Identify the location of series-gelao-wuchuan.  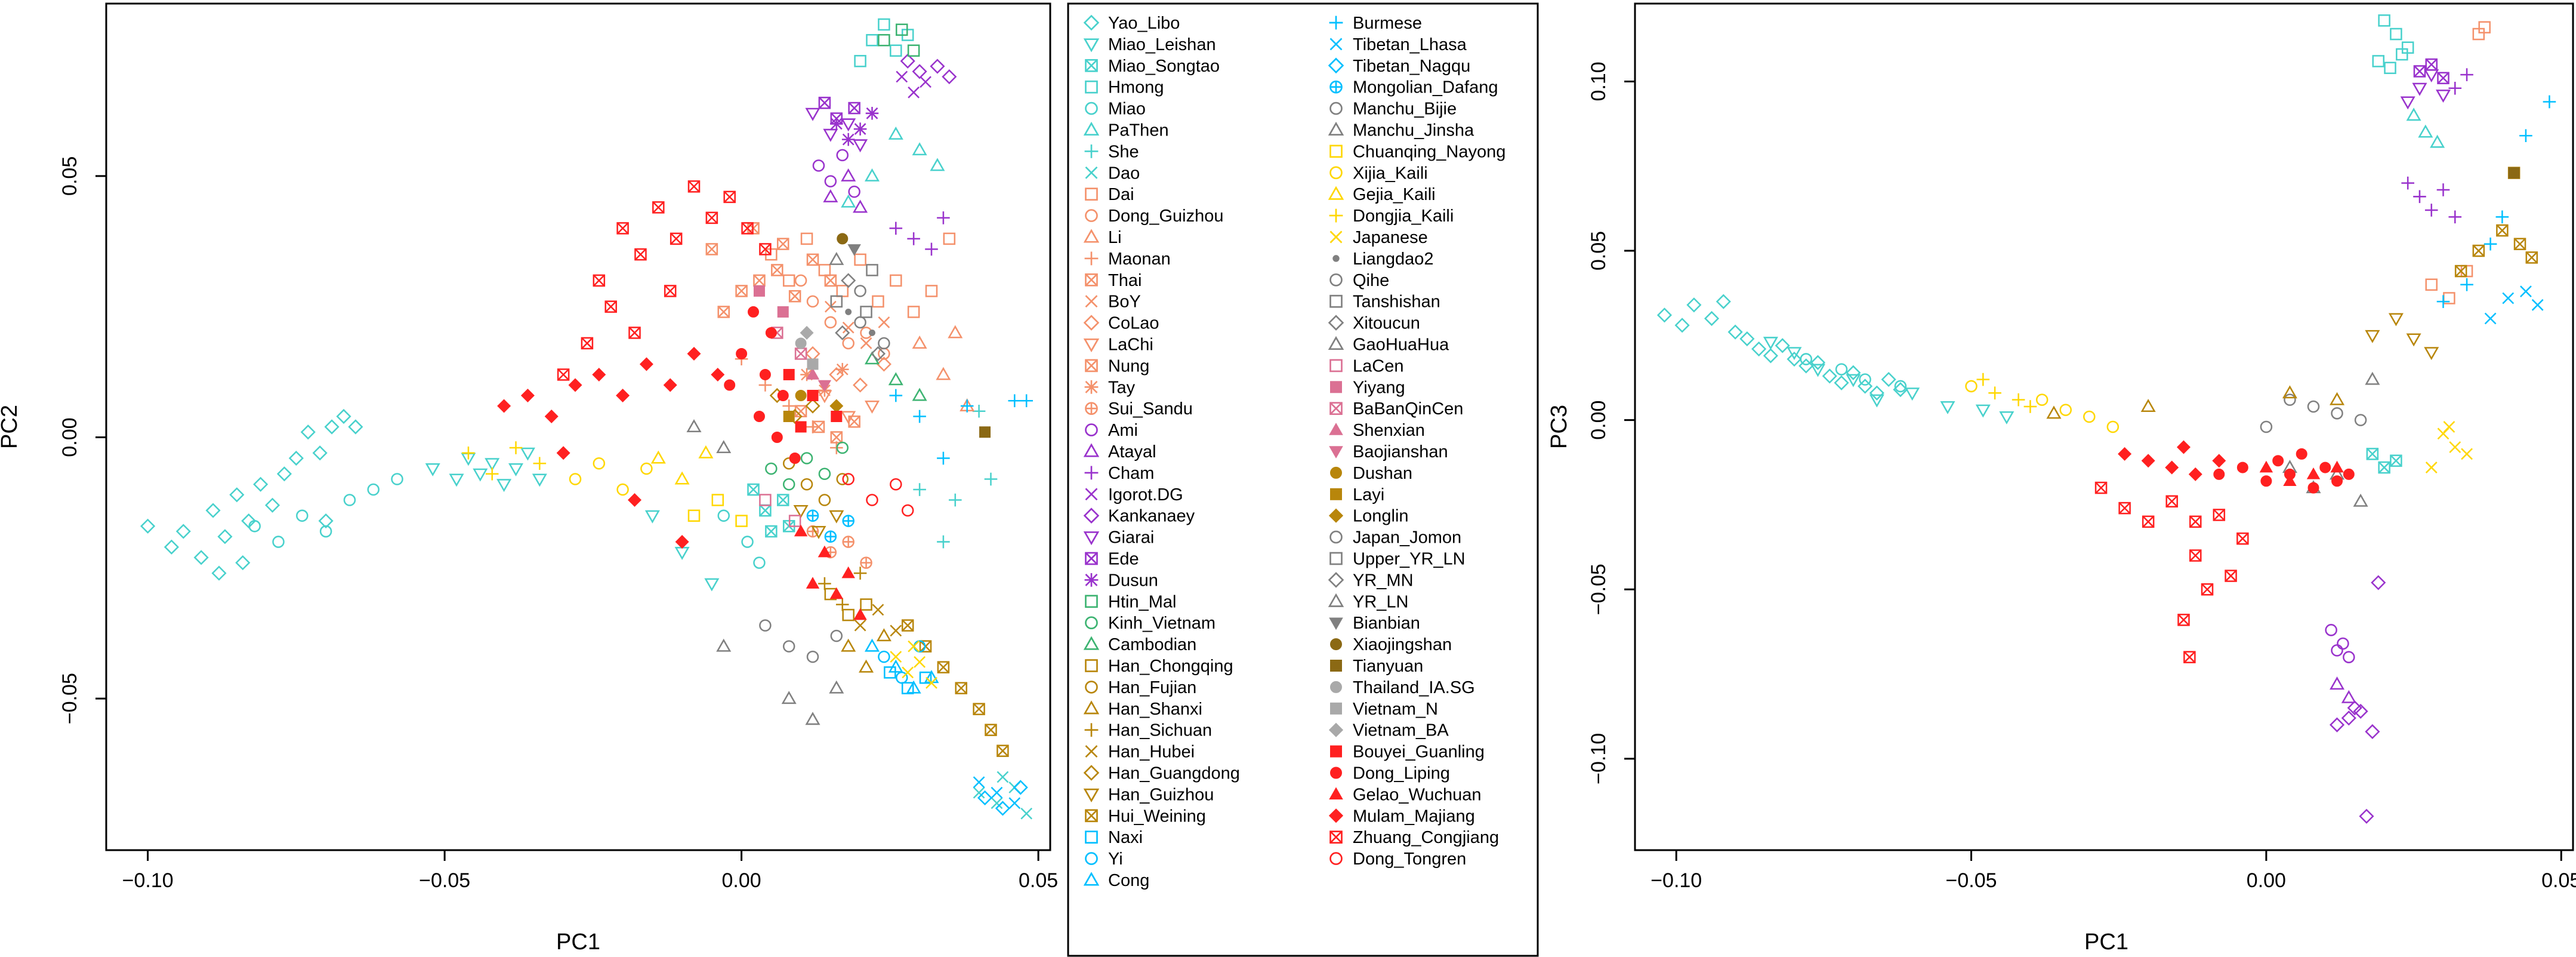
(831, 572).